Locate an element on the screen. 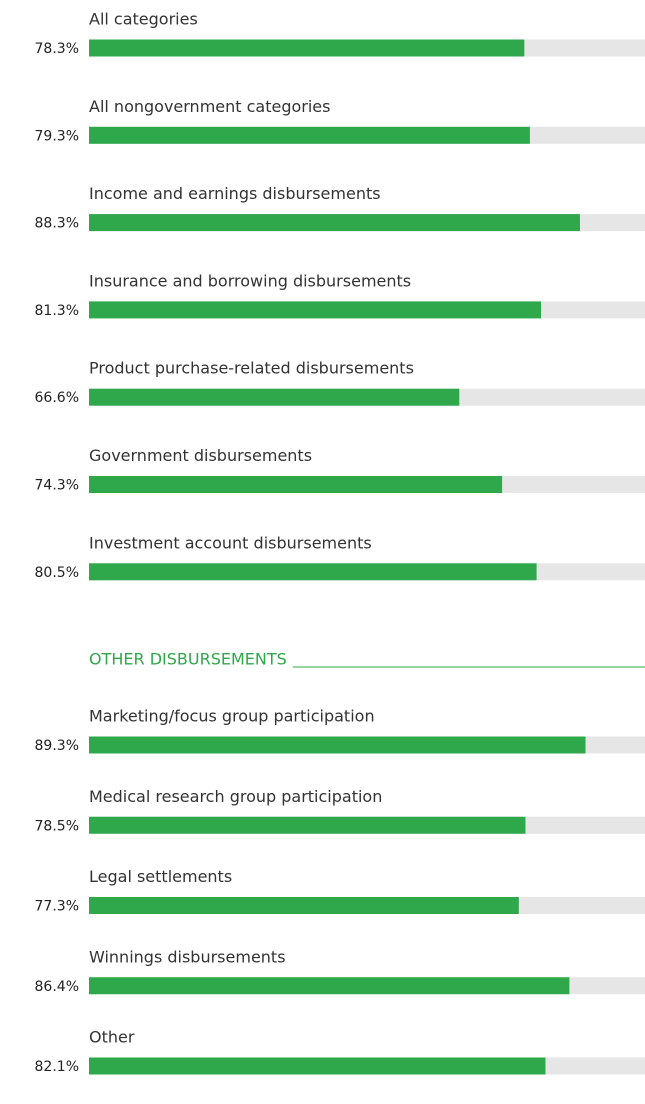 This screenshot has height=1104, width=645. category-label: Income and earnings disbursements is located at coordinates (235, 193).